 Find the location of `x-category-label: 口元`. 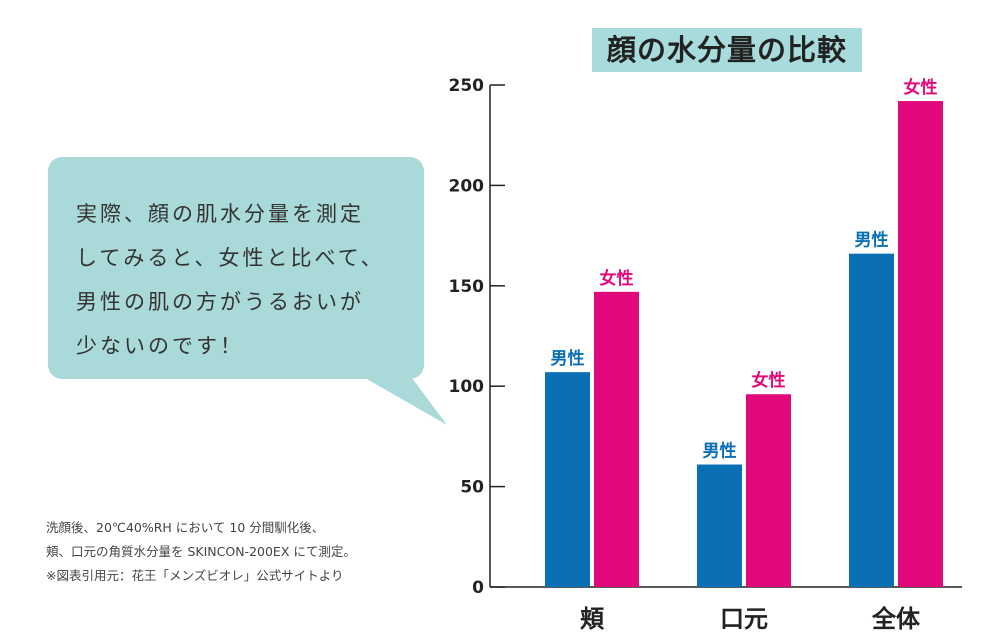

x-category-label: 口元 is located at coordinates (744, 619).